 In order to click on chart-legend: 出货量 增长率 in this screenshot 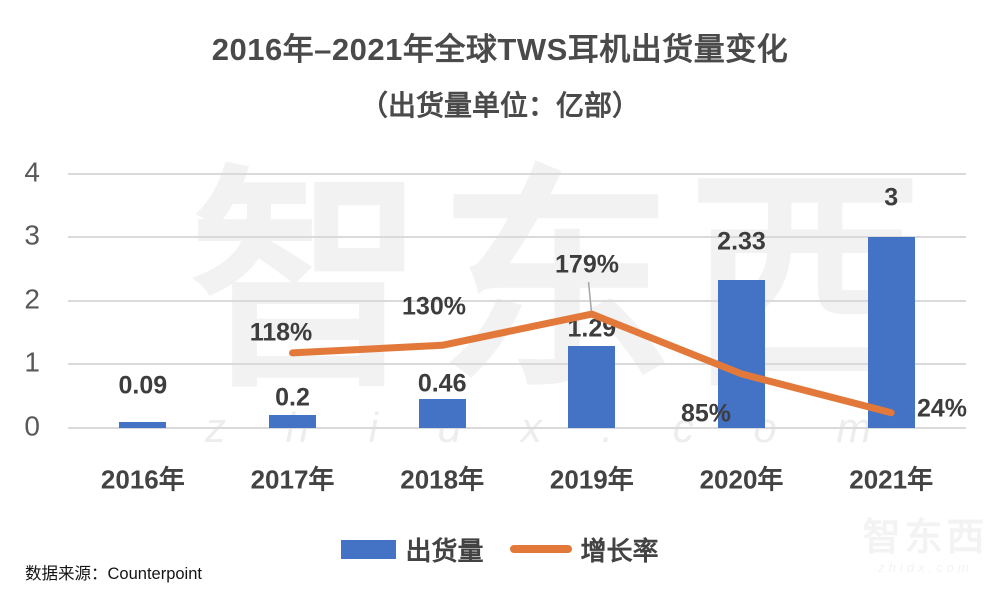, I will do `click(500, 549)`.